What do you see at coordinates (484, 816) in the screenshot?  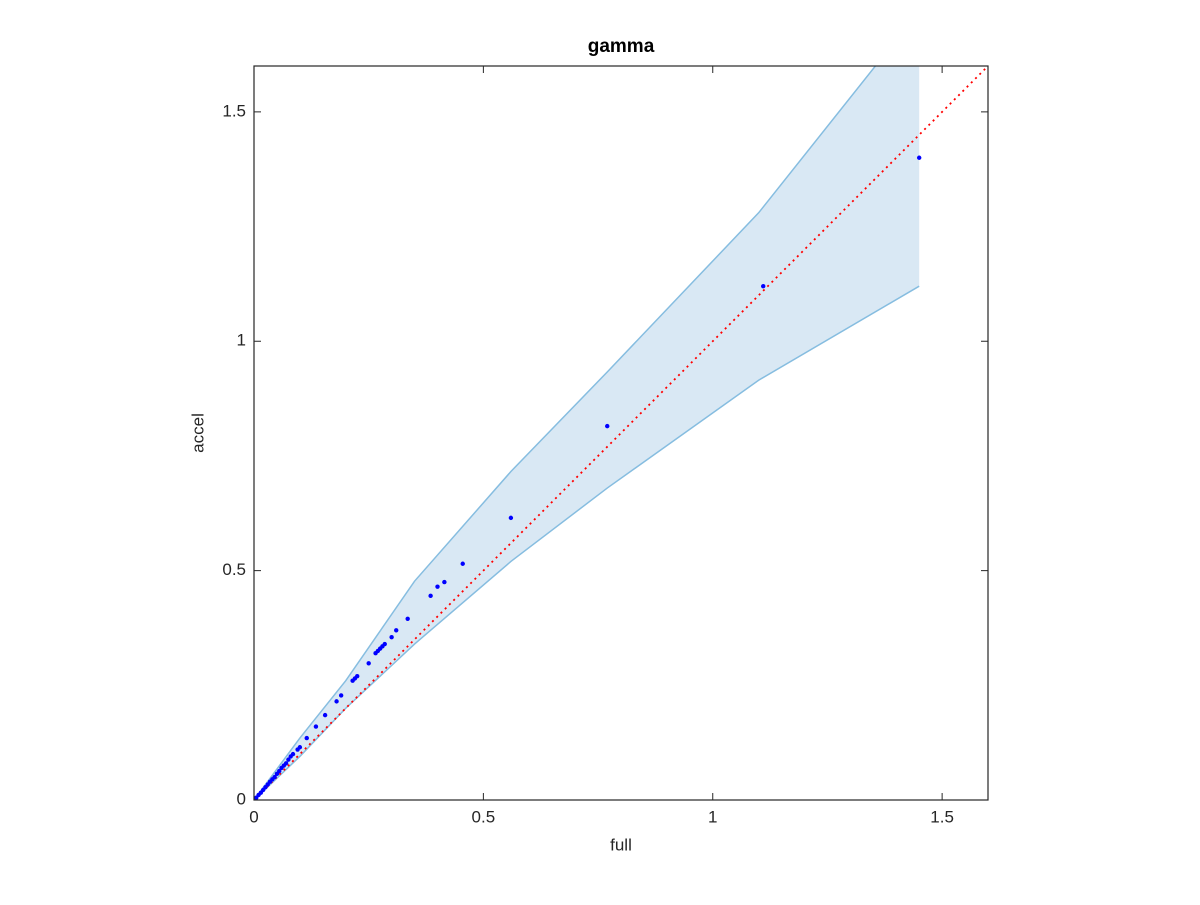 I see `x-tick-label: 0.5` at bounding box center [484, 816].